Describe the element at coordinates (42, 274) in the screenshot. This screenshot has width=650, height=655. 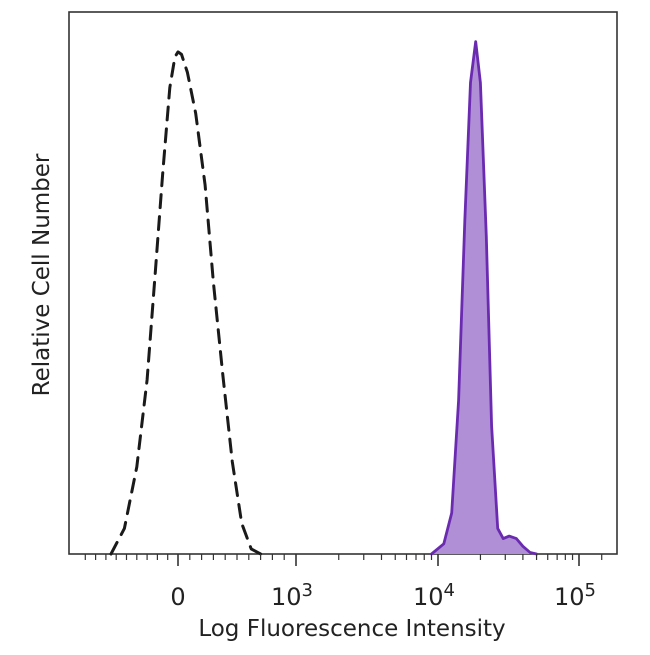
I see `y-axis-title: Relative Cell Number` at that location.